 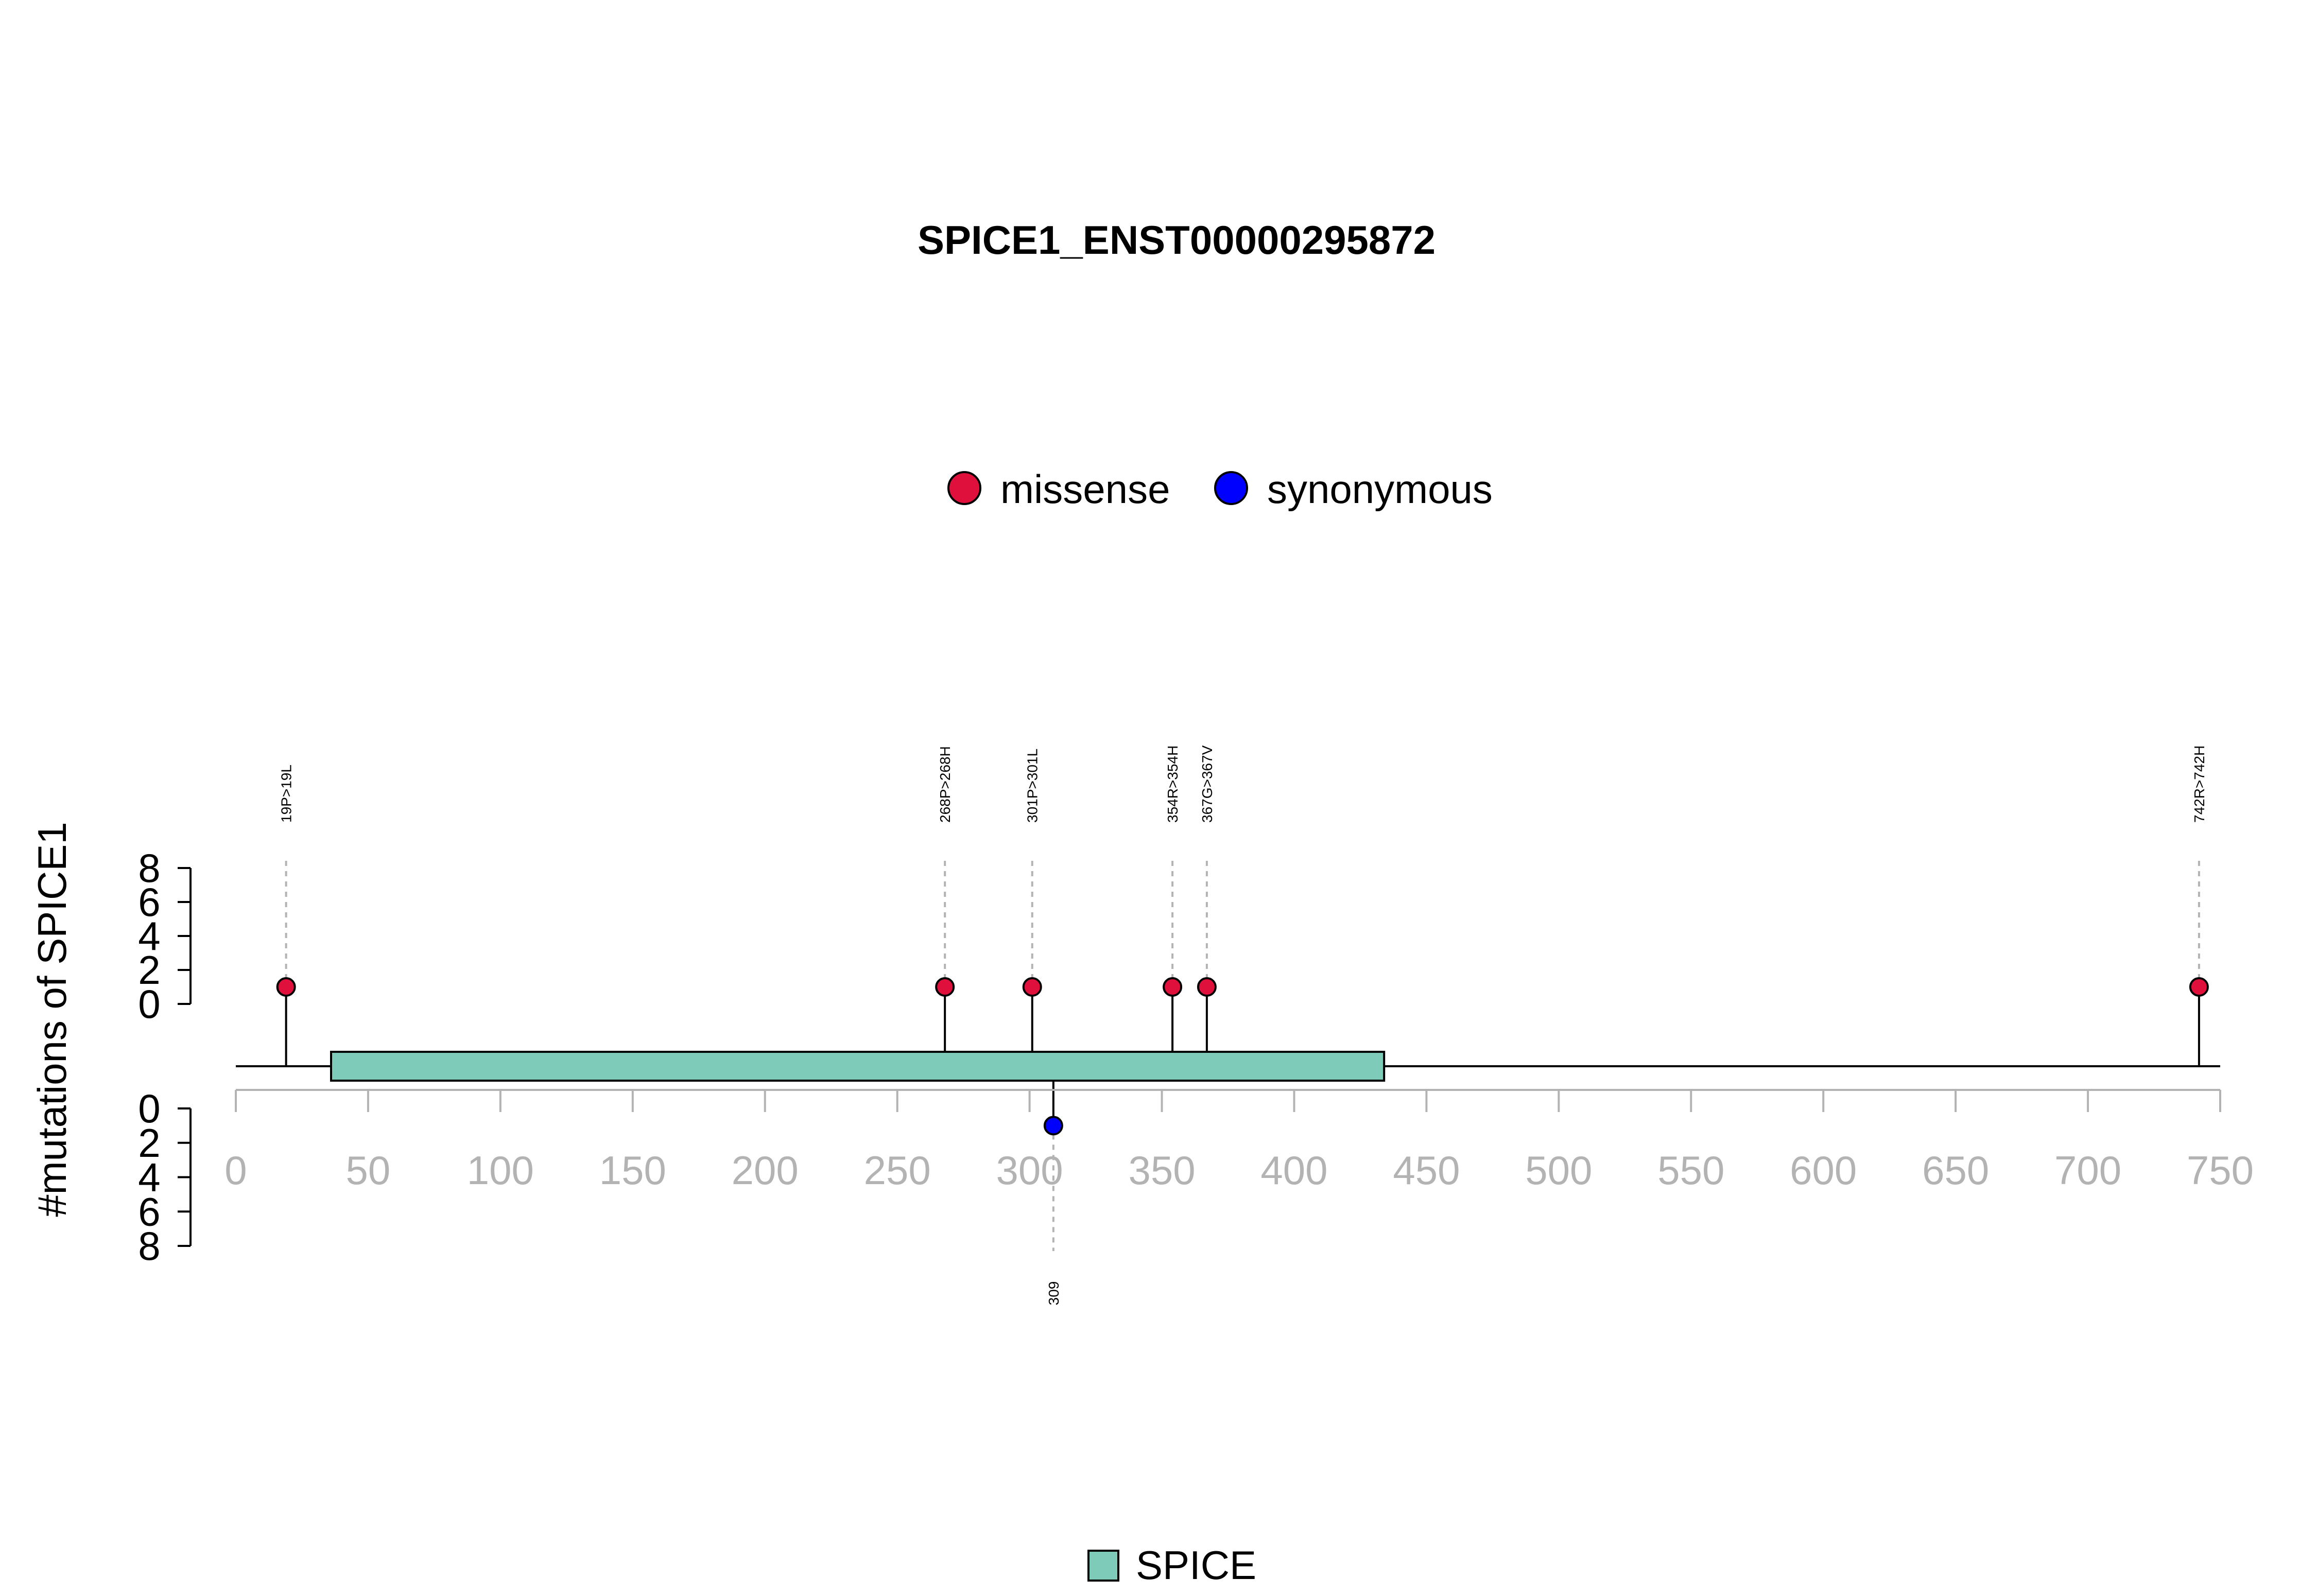 What do you see at coordinates (149, 936) in the screenshot?
I see `y-tick-top-label: 4` at bounding box center [149, 936].